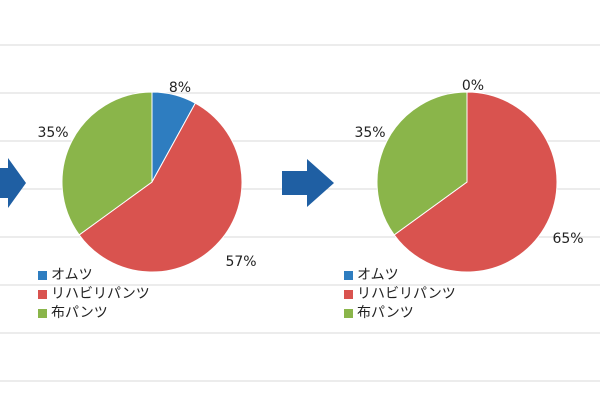  I want to click on data-label-rehab-pants: 65%, so click(567, 239).